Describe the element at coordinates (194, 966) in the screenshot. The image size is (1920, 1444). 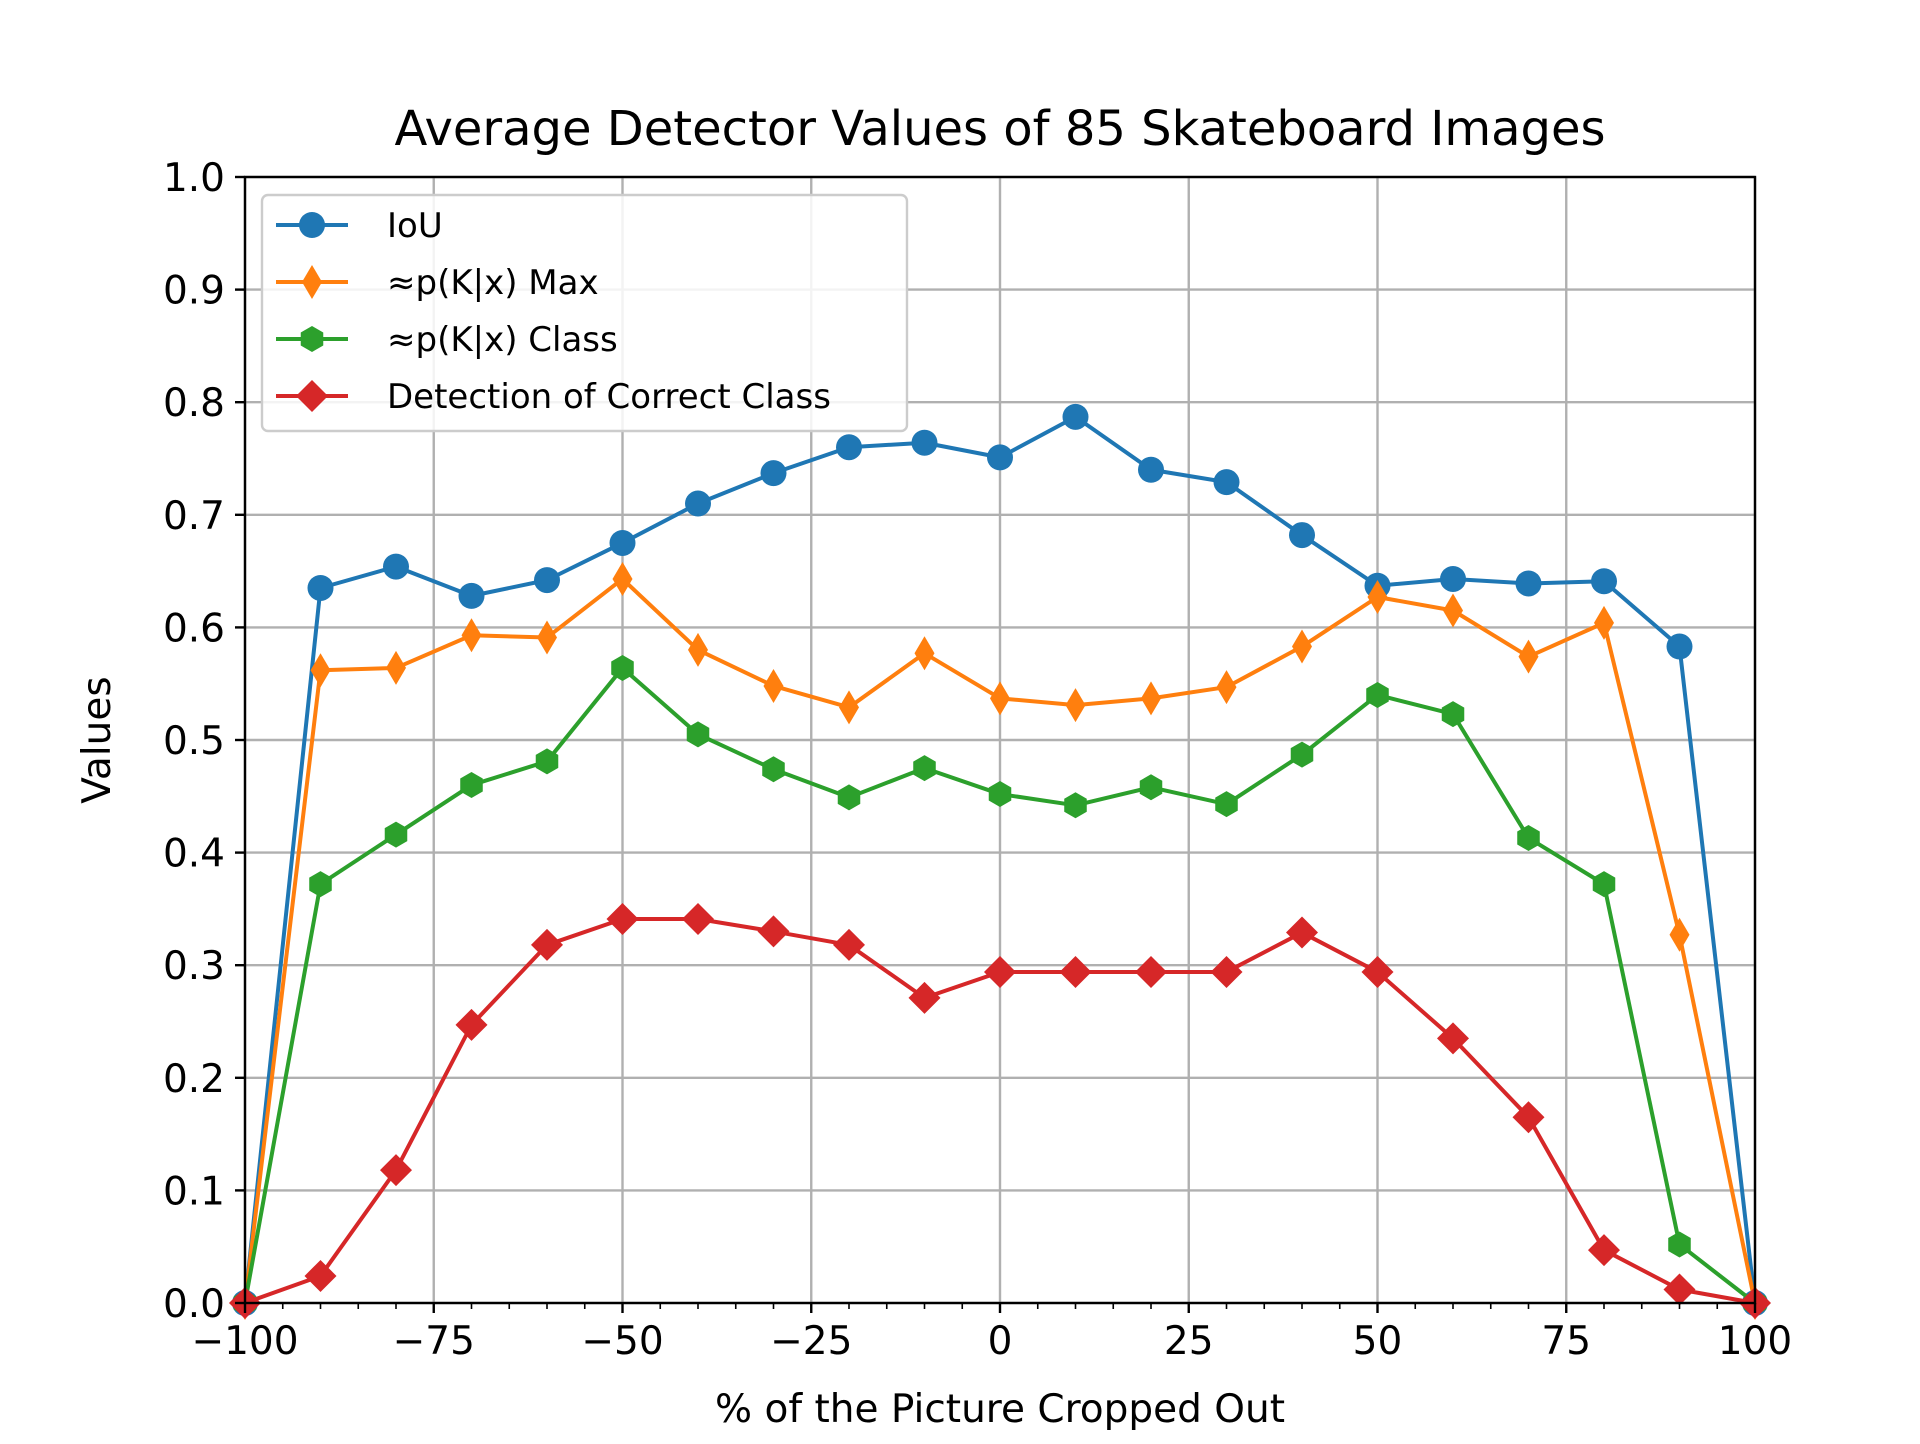
I see `y-tick-label: 0.3` at that location.